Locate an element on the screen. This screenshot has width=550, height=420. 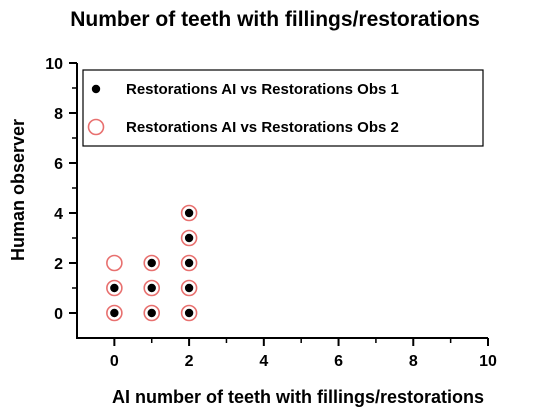
legend-label-obs1: Restorations AI vs Restorations Obs 1 is located at coordinates (262, 89).